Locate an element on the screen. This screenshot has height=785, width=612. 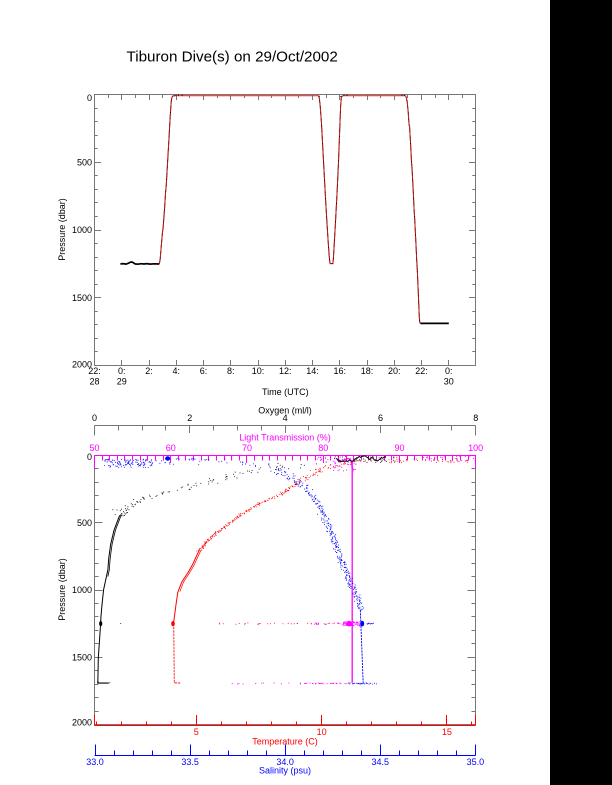
svg-text: 35.0 is located at coordinates (476, 762).